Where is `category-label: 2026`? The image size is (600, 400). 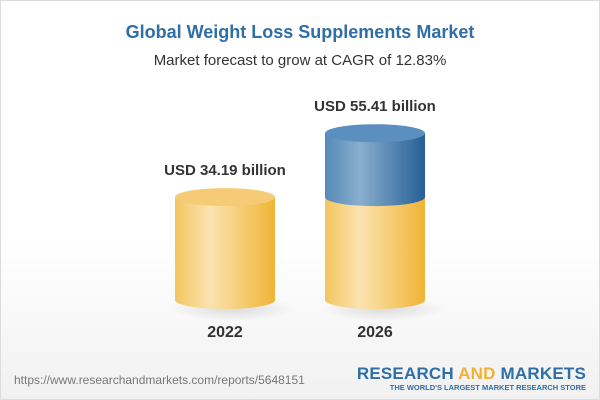 category-label: 2026 is located at coordinates (375, 332).